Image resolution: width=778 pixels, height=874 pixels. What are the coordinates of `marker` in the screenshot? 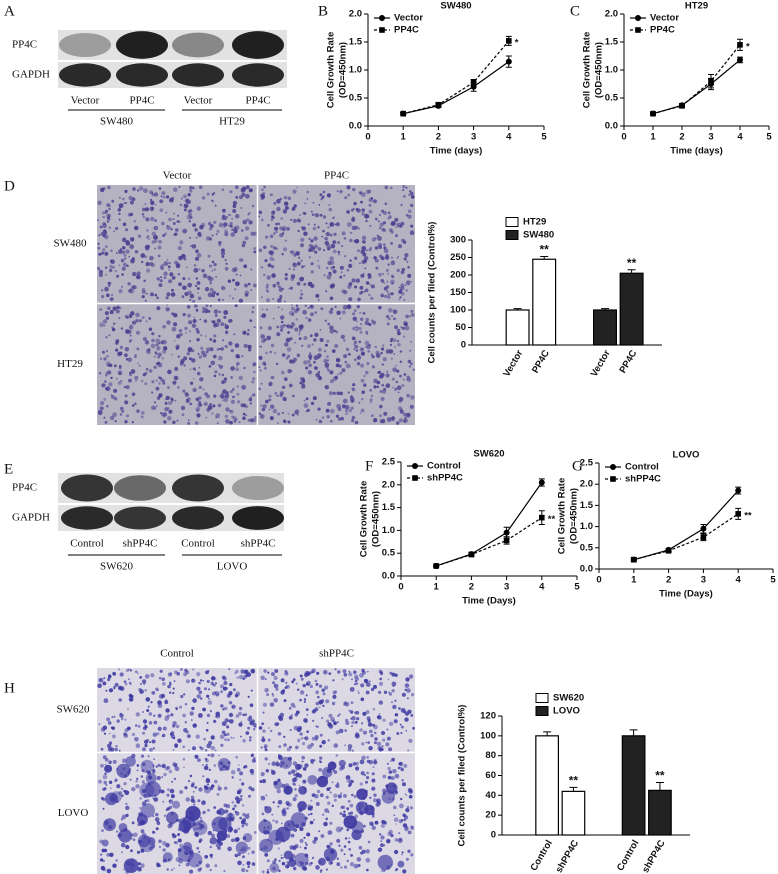 It's located at (653, 114).